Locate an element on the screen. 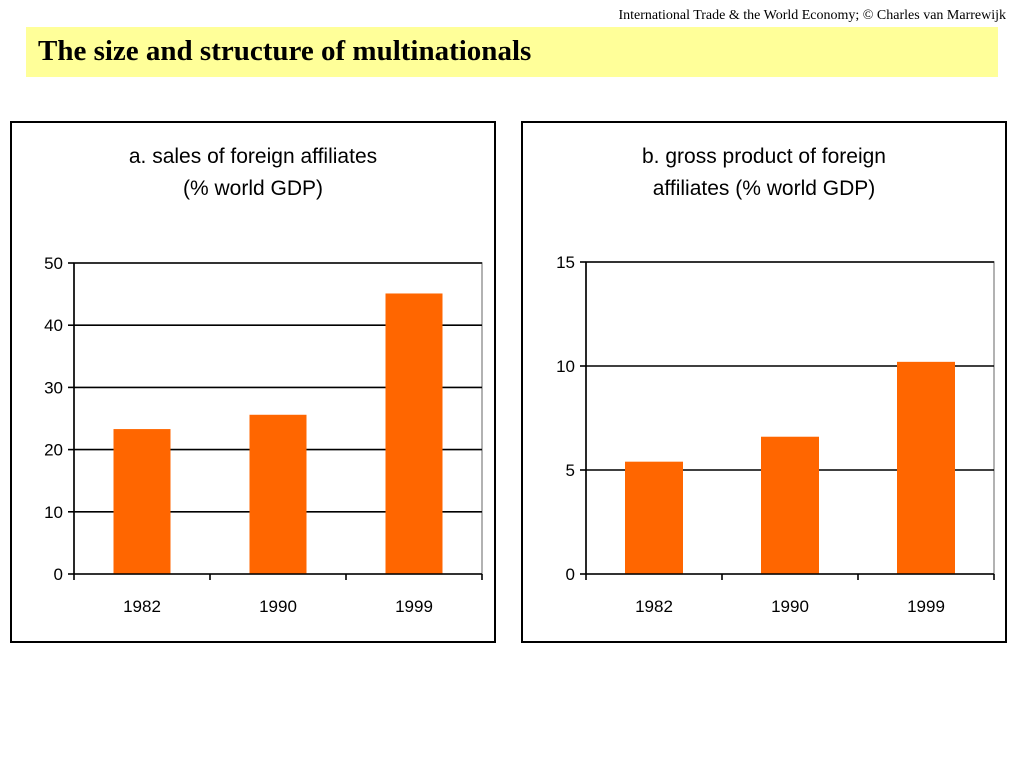 The height and width of the screenshot is (768, 1024). y-tick-label: 20 is located at coordinates (53, 450).